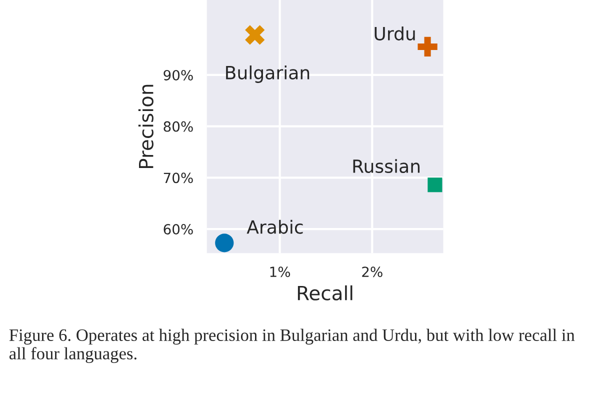 The height and width of the screenshot is (411, 591). Describe the element at coordinates (268, 74) in the screenshot. I see `series-label: Bulgarian` at that location.